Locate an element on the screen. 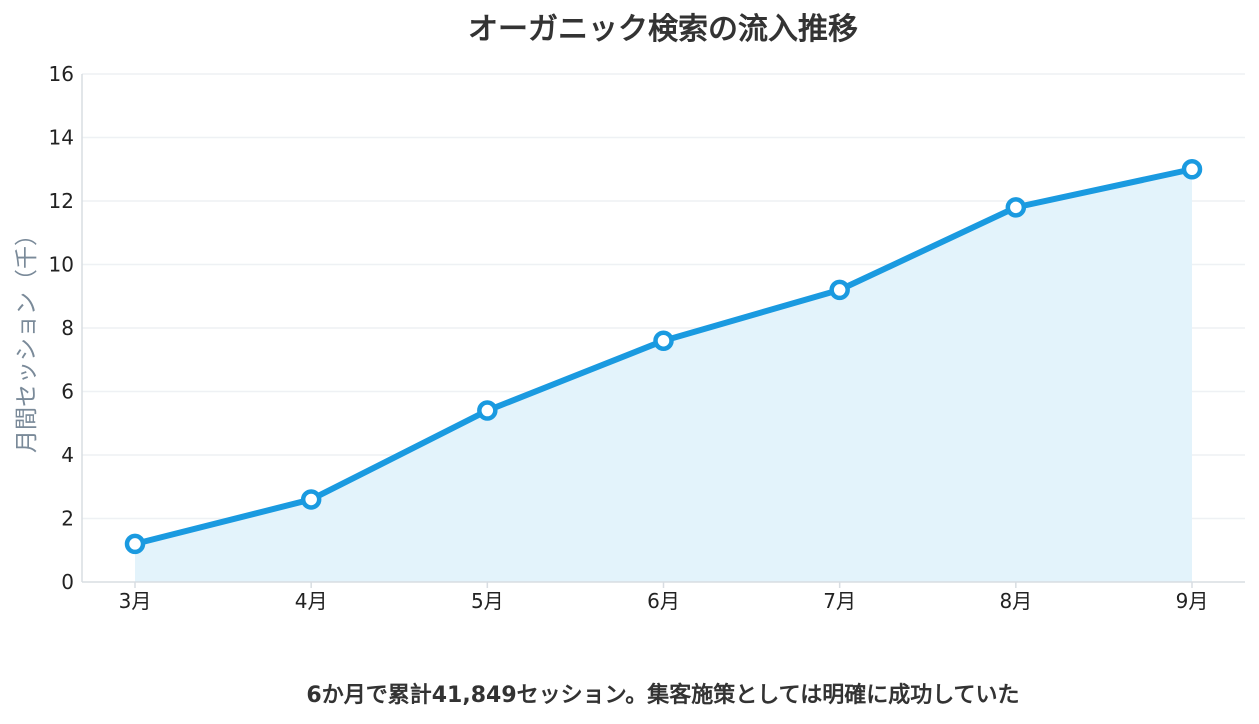 The image size is (1259, 724). chart-caption: 6か月で累計41,849セッション。集客施策としては明確に成功していた is located at coordinates (662, 695).